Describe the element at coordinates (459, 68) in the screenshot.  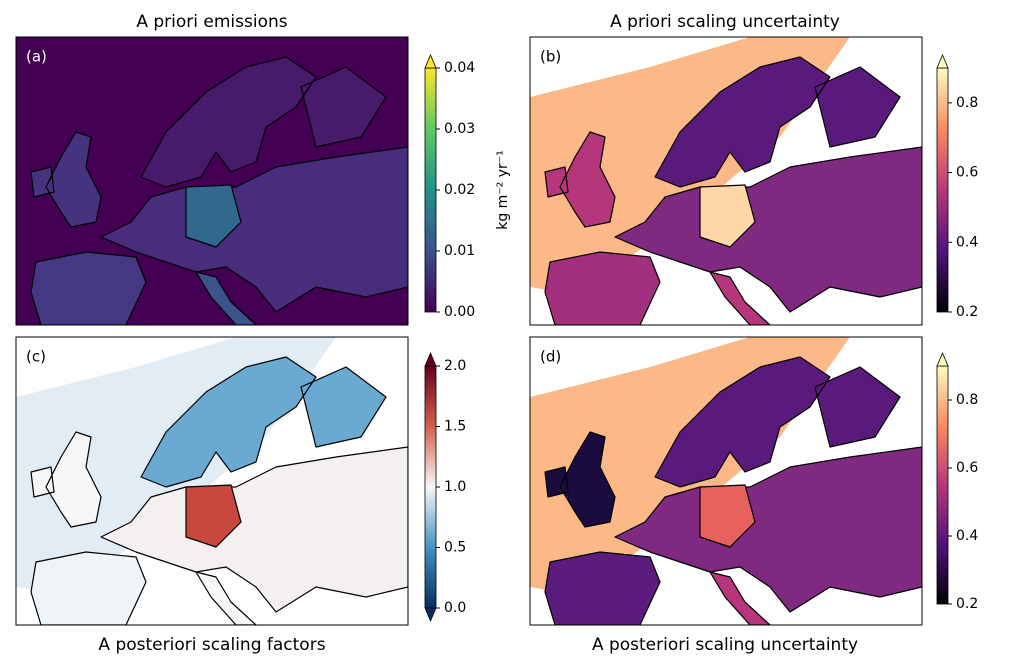
I see `colorbar-tick-label: 0.04` at that location.